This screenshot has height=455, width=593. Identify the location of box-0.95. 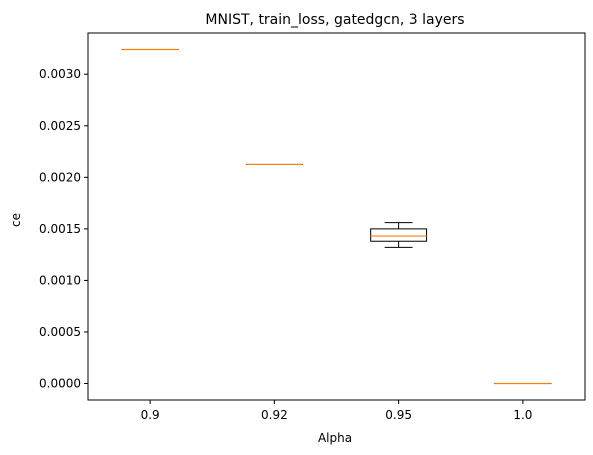
(399, 235).